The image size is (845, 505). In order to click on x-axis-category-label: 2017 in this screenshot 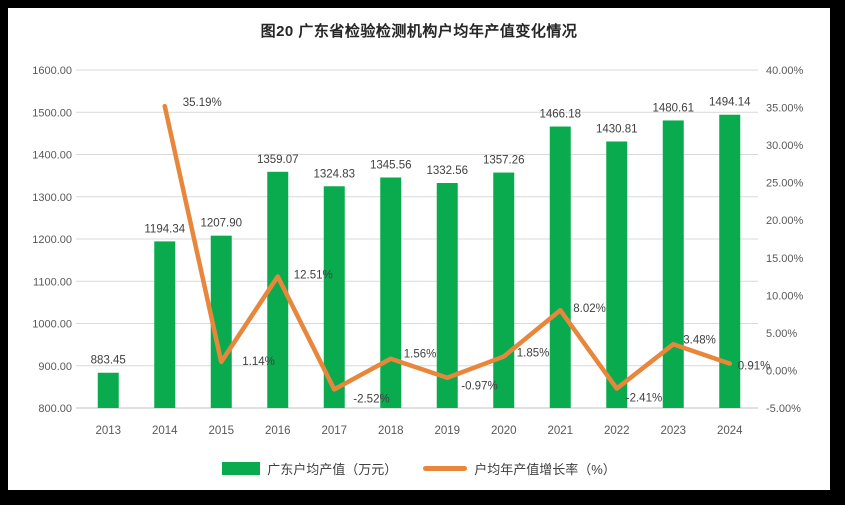, I will do `click(334, 431)`.